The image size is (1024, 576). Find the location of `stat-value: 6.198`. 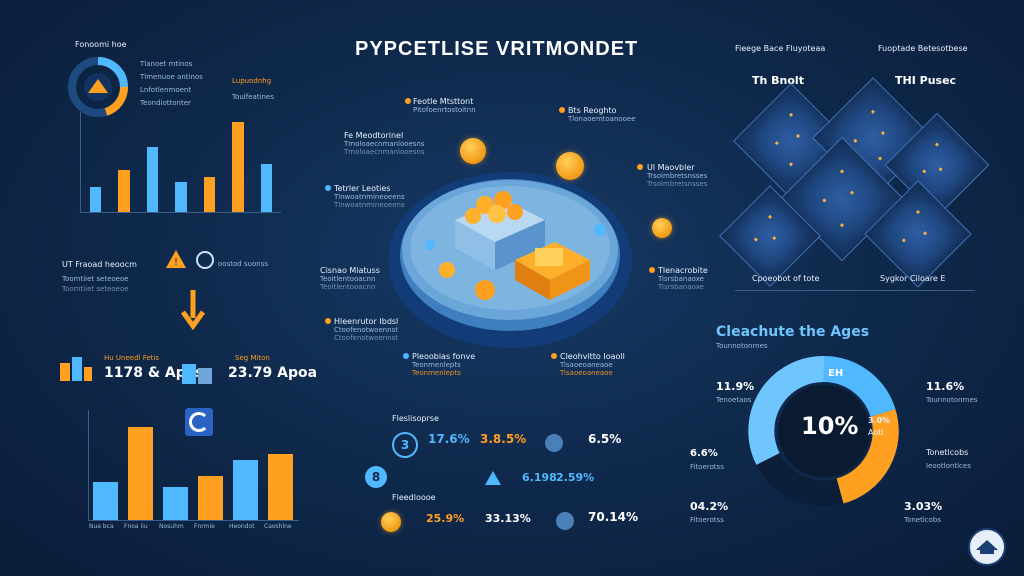

stat-value: 6.198 is located at coordinates (539, 477).